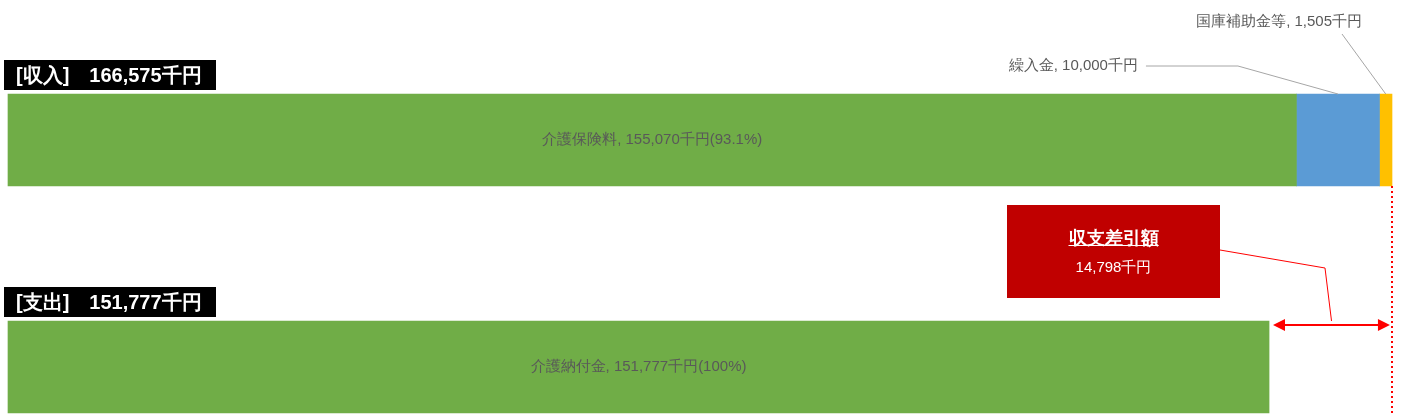 This screenshot has width=1408, height=414. What do you see at coordinates (1072, 65) in the screenshot?
I see `data-label: 繰入金, 10,000千円` at bounding box center [1072, 65].